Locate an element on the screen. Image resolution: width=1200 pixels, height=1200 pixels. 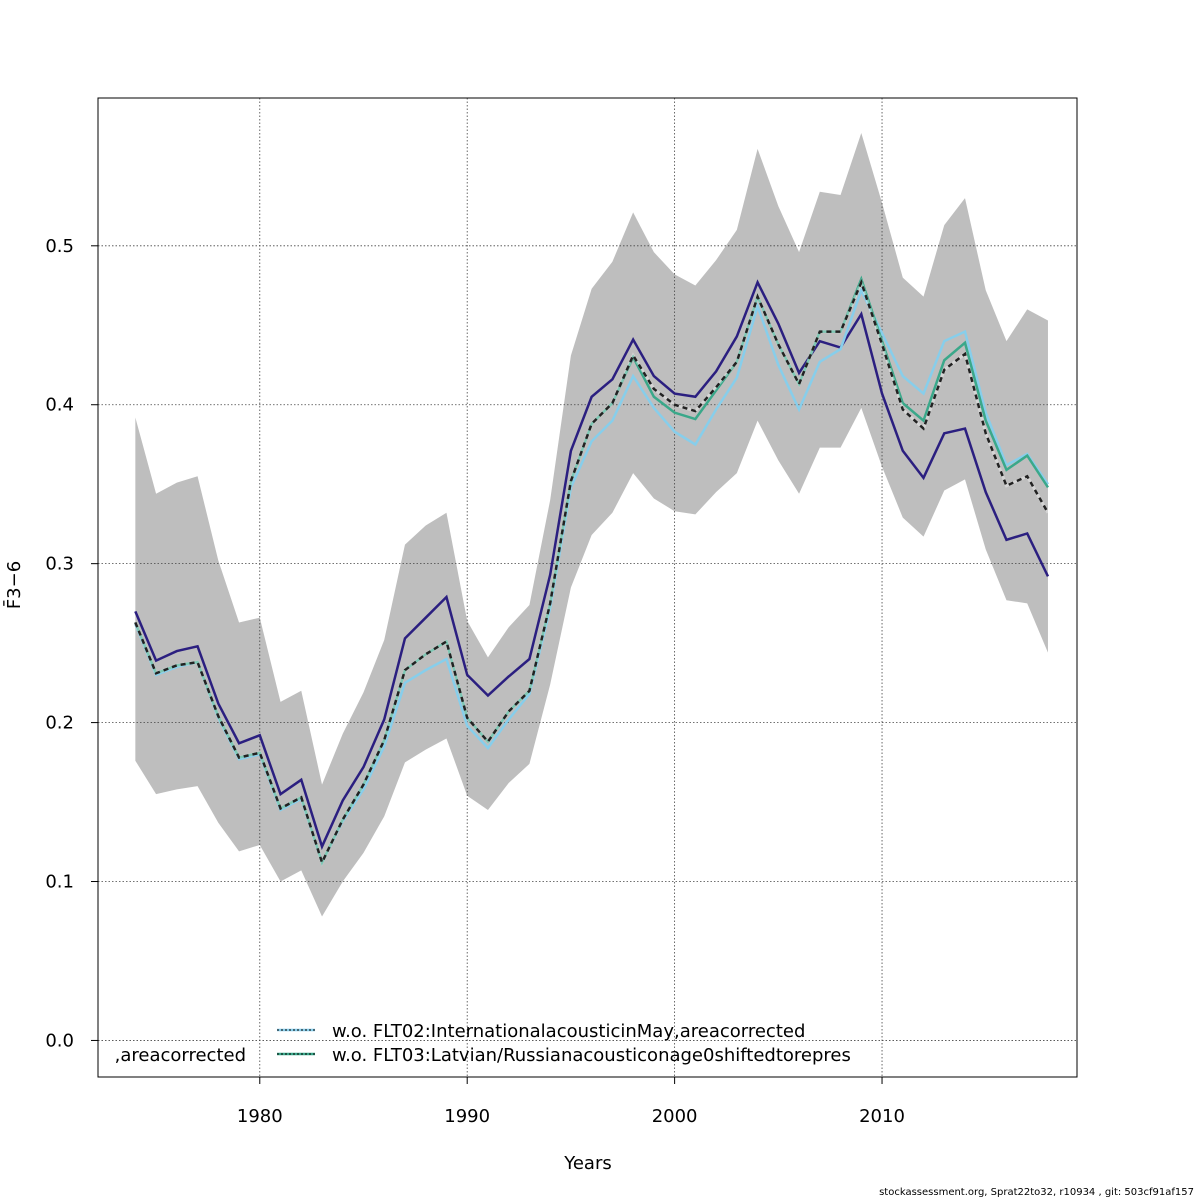
x-tick-label: 2000 is located at coordinates (675, 1116).